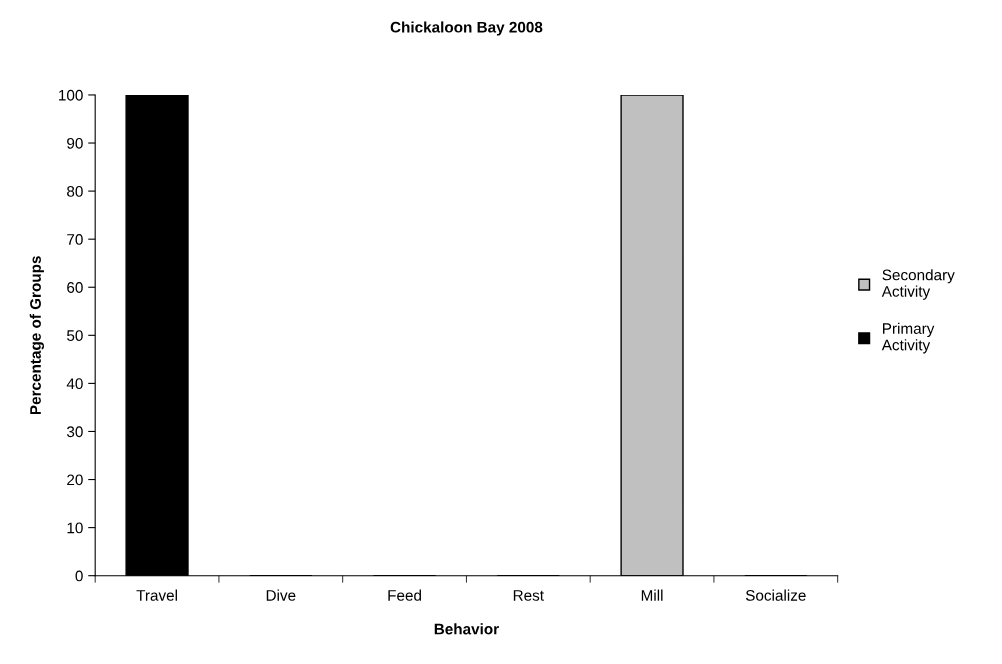 This screenshot has width=1002, height=664. What do you see at coordinates (74, 432) in the screenshot?
I see `y-tick-label: 30` at bounding box center [74, 432].